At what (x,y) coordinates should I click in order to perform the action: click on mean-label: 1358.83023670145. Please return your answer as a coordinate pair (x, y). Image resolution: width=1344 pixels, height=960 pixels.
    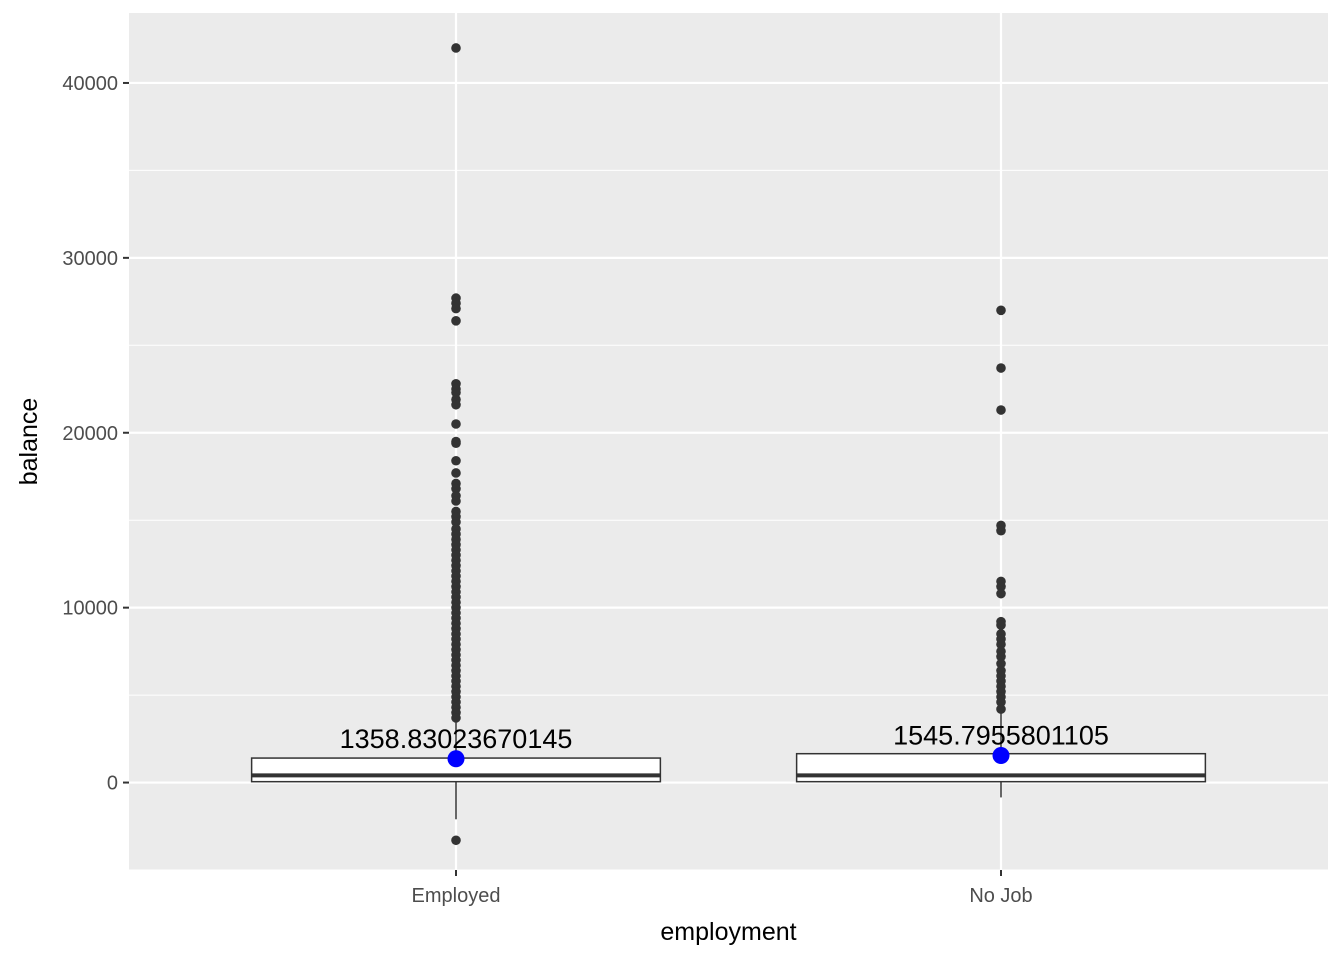
    Looking at the image, I should click on (456, 739).